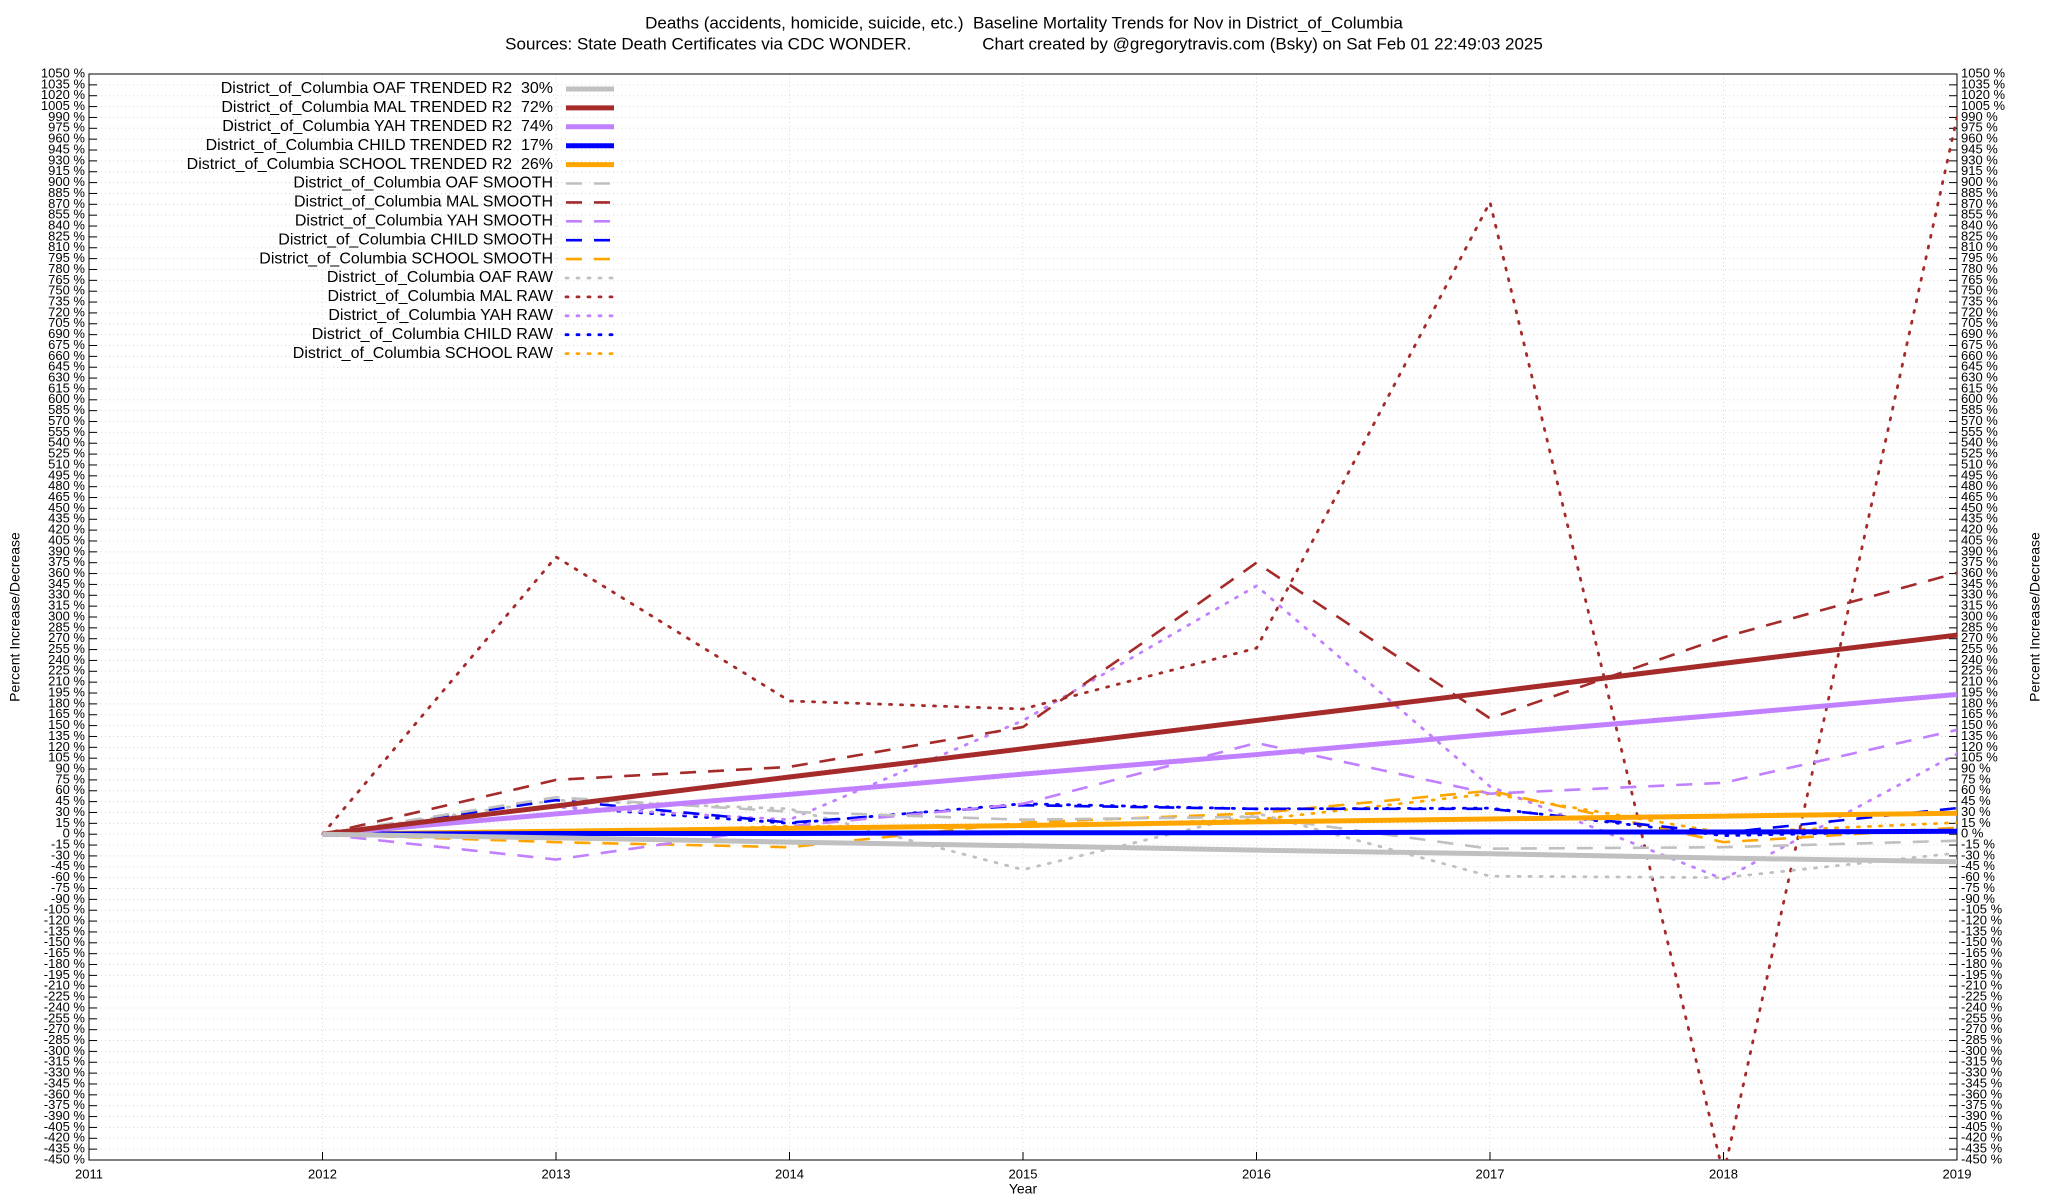 Image resolution: width=2048 pixels, height=1200 pixels. I want to click on y-tick-label: 570 %, so click(66, 420).